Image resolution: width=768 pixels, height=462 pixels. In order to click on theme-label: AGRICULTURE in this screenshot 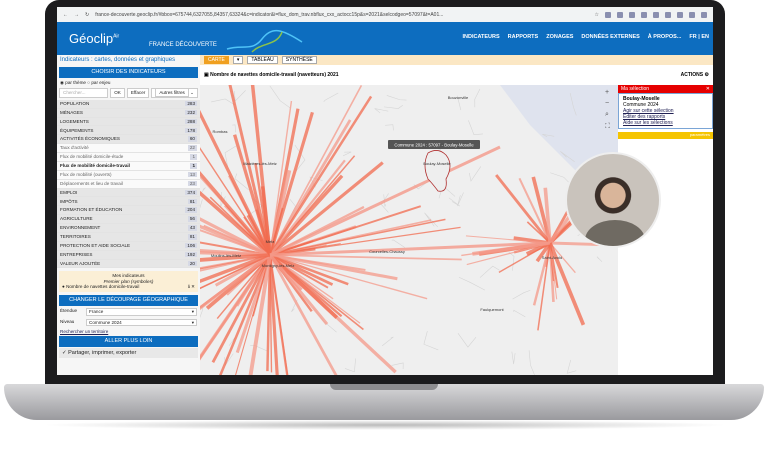, I will do `click(76, 219)`.